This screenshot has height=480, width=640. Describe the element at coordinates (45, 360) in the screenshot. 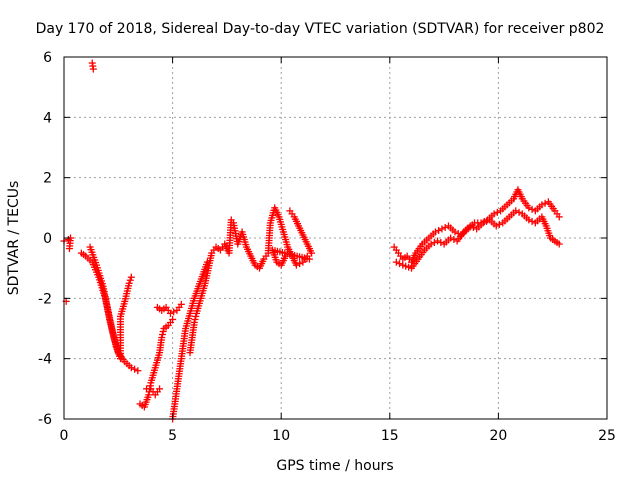

I see `y-tick-label: -4` at that location.